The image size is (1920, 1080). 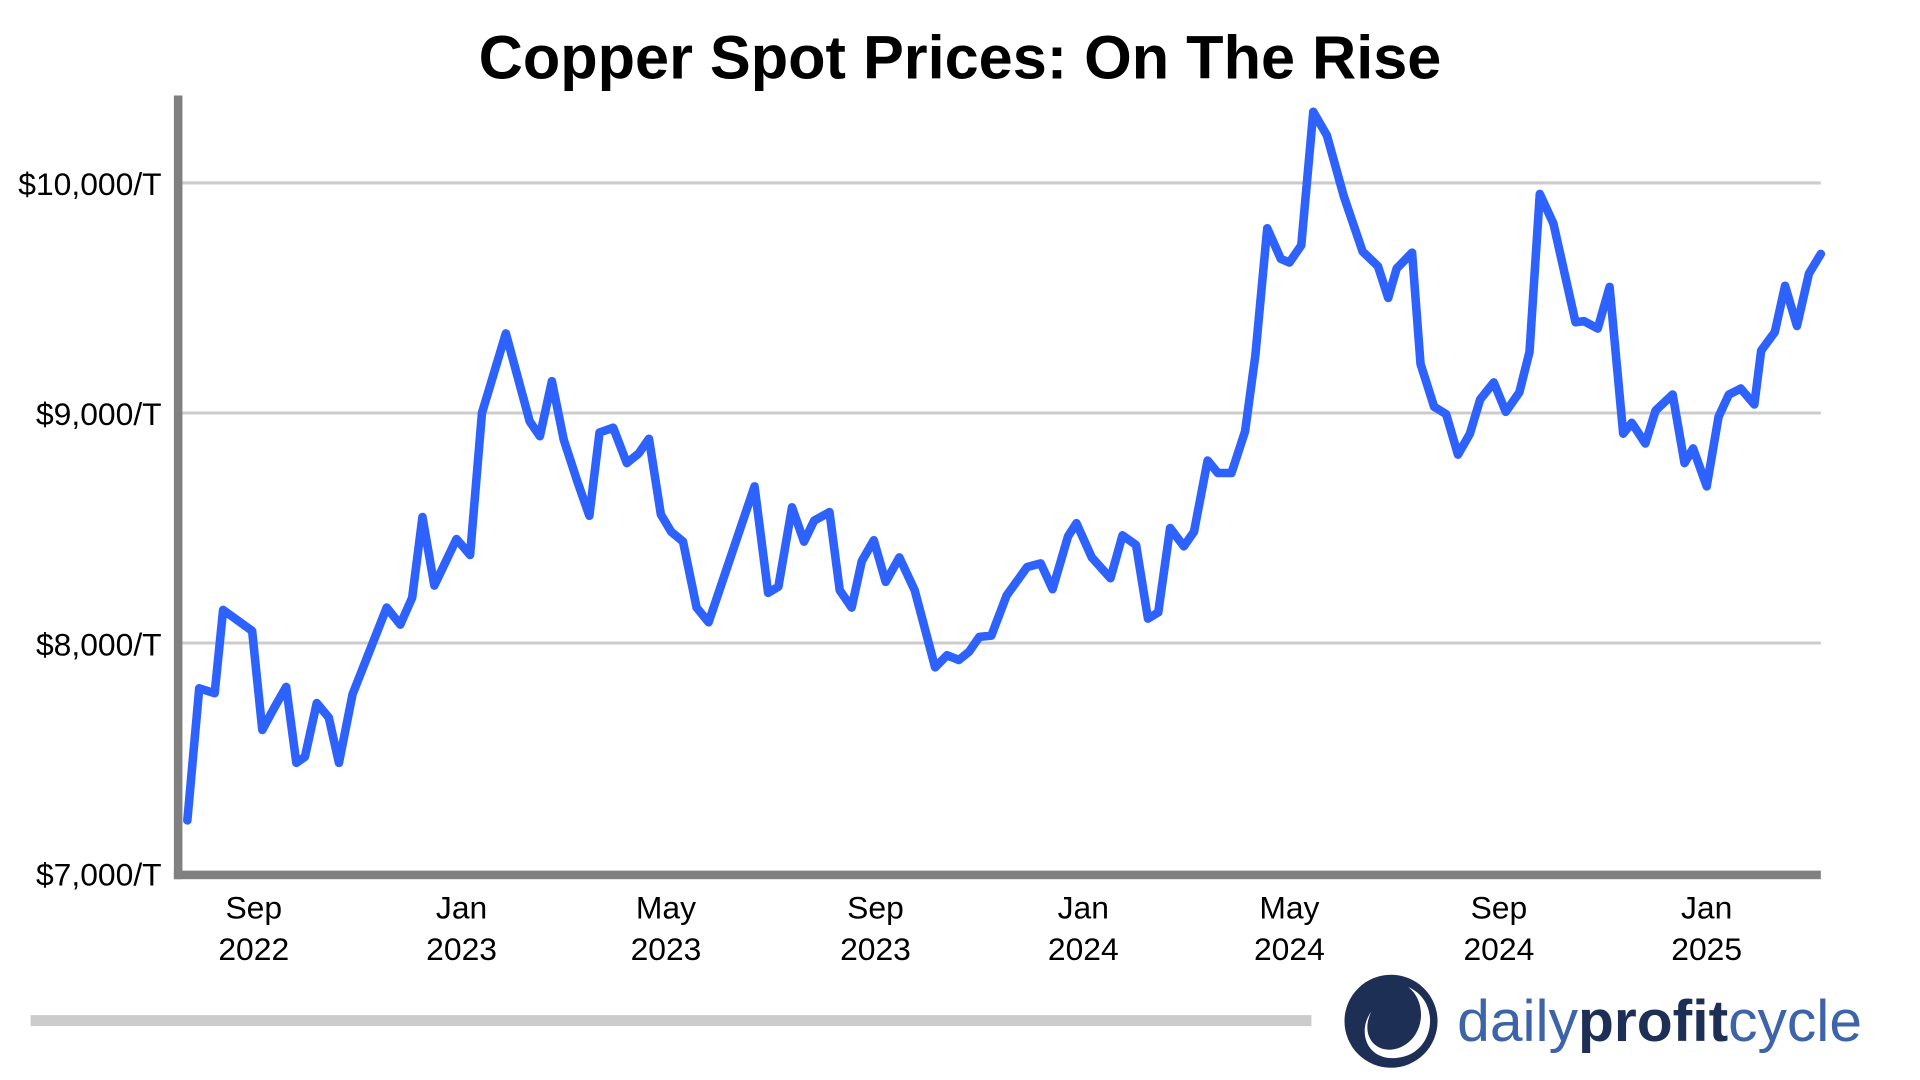 What do you see at coordinates (1706, 949) in the screenshot?
I see `x-tick-year: 2025` at bounding box center [1706, 949].